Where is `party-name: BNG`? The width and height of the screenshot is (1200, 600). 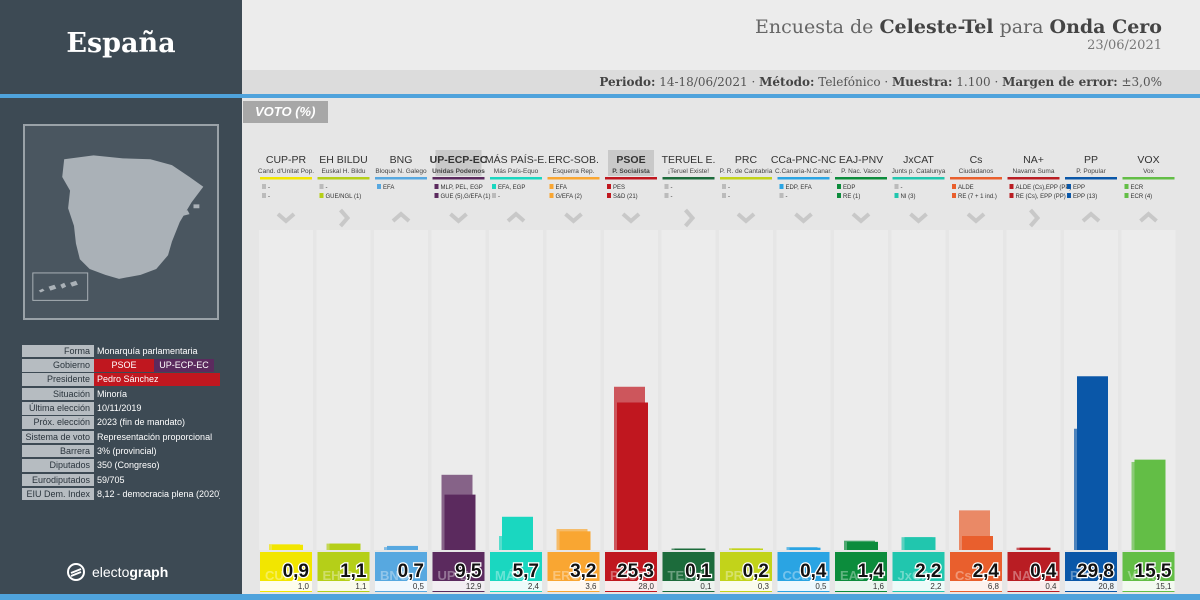
party-name: BNG is located at coordinates (401, 160).